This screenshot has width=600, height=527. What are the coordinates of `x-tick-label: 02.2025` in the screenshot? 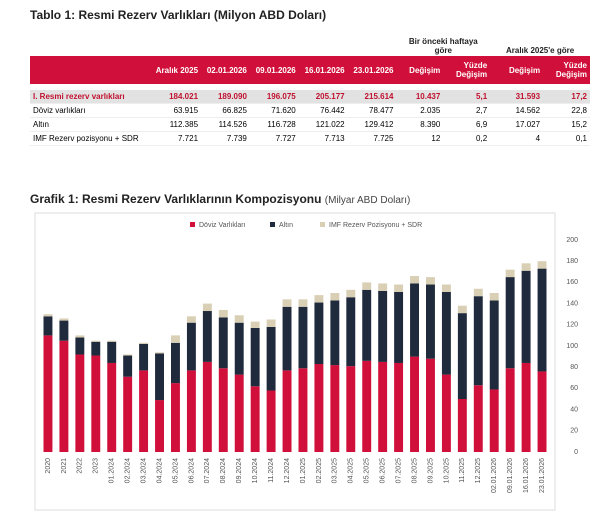 It's located at (319, 470).